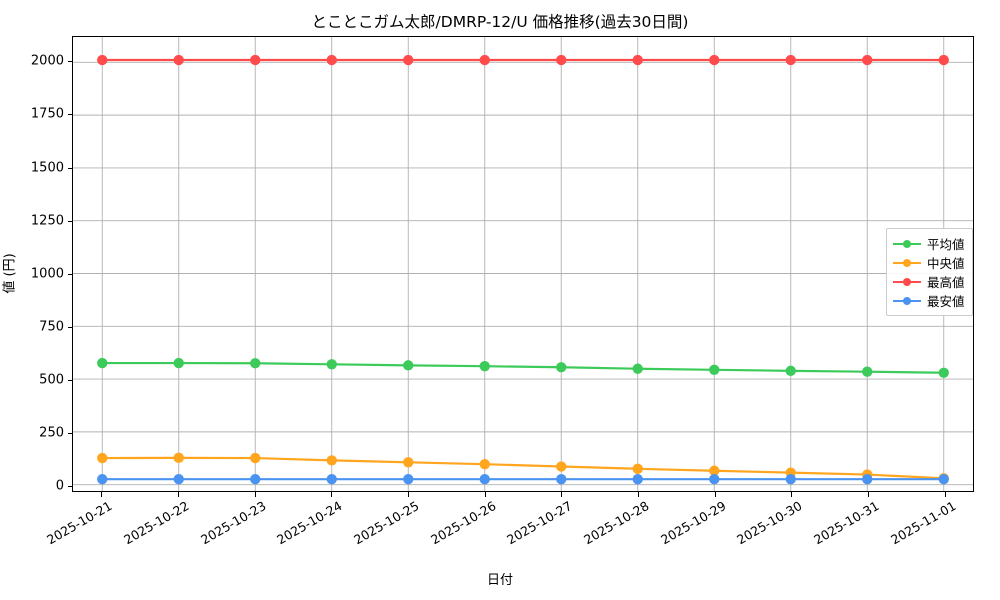 This screenshot has height=600, width=1000. I want to click on chart-title: とことこガム太郎/DMRP-12/U 価格推移(過去30日間), so click(500, 22).